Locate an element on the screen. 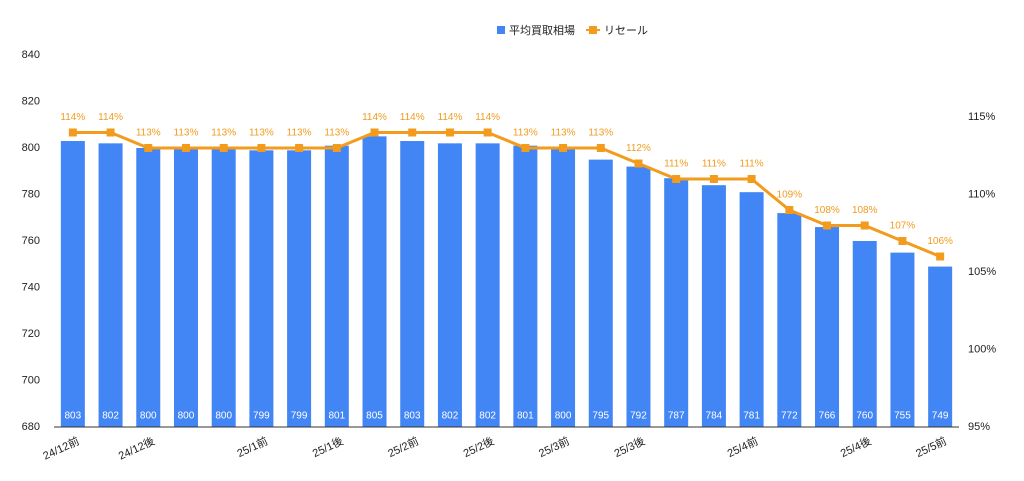  bar-value-label: 801 is located at coordinates (525, 416).